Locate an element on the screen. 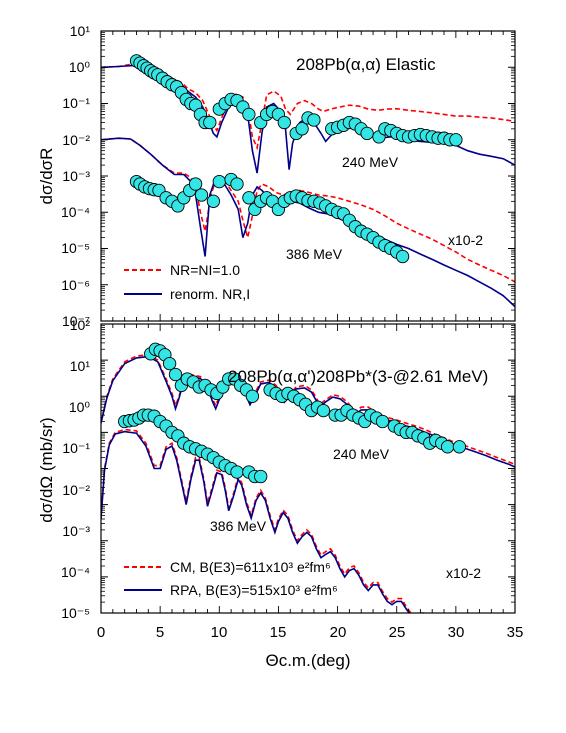  x-tick-label: 10 is located at coordinates (219, 632).